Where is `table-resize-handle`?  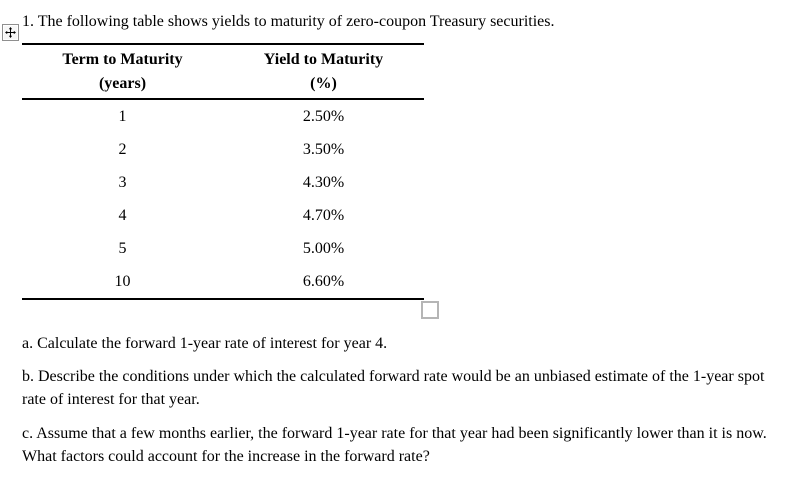 table-resize-handle is located at coordinates (430, 310).